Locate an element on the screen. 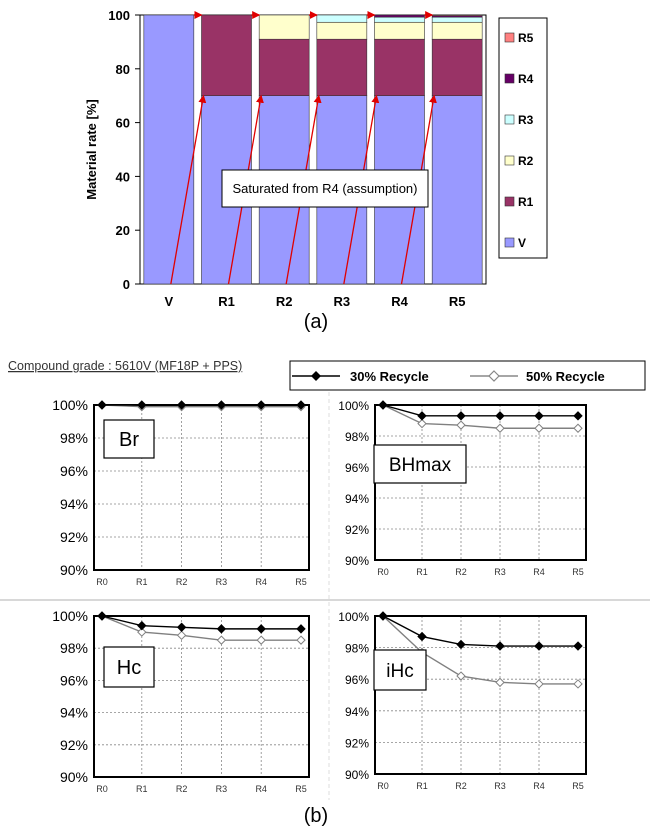  y-tick-label: 40 is located at coordinates (123, 176).